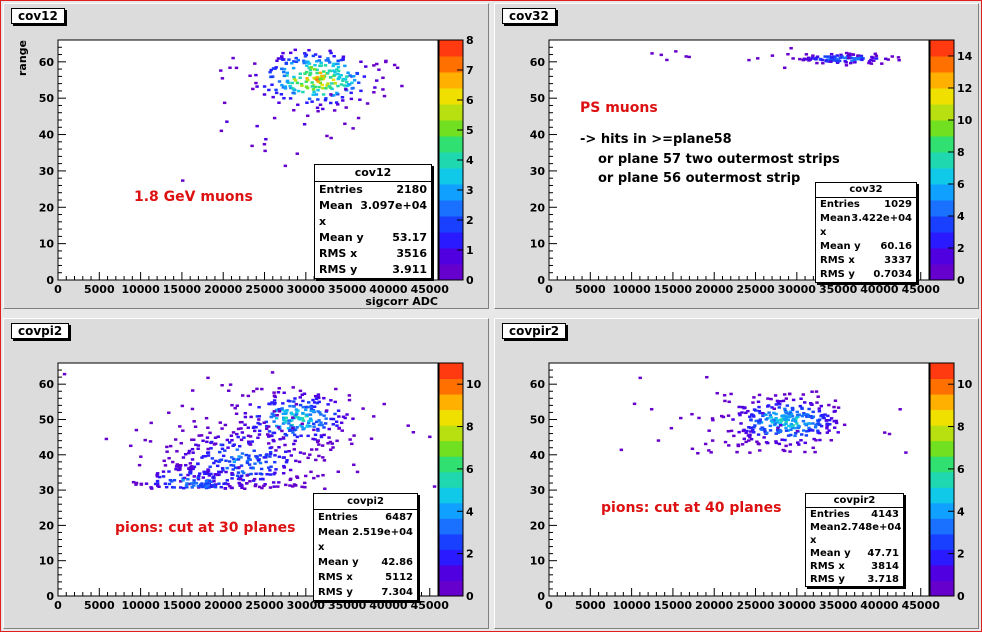 This screenshot has width=982, height=632. Describe the element at coordinates (714, 605) in the screenshot. I see `x-tick-label: 20000` at that location.